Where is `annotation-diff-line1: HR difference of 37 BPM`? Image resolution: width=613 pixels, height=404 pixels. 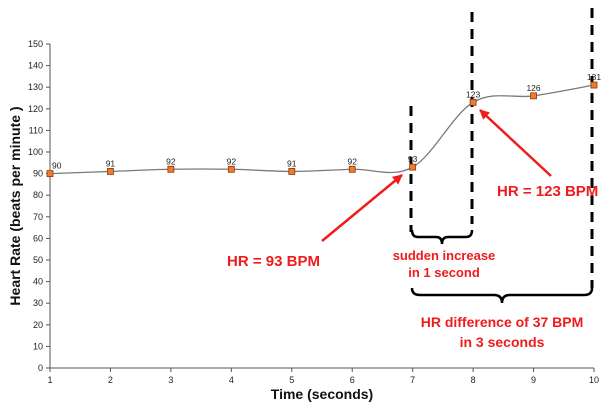
annotation-diff-line1: HR difference of 37 BPM is located at coordinates (502, 322).